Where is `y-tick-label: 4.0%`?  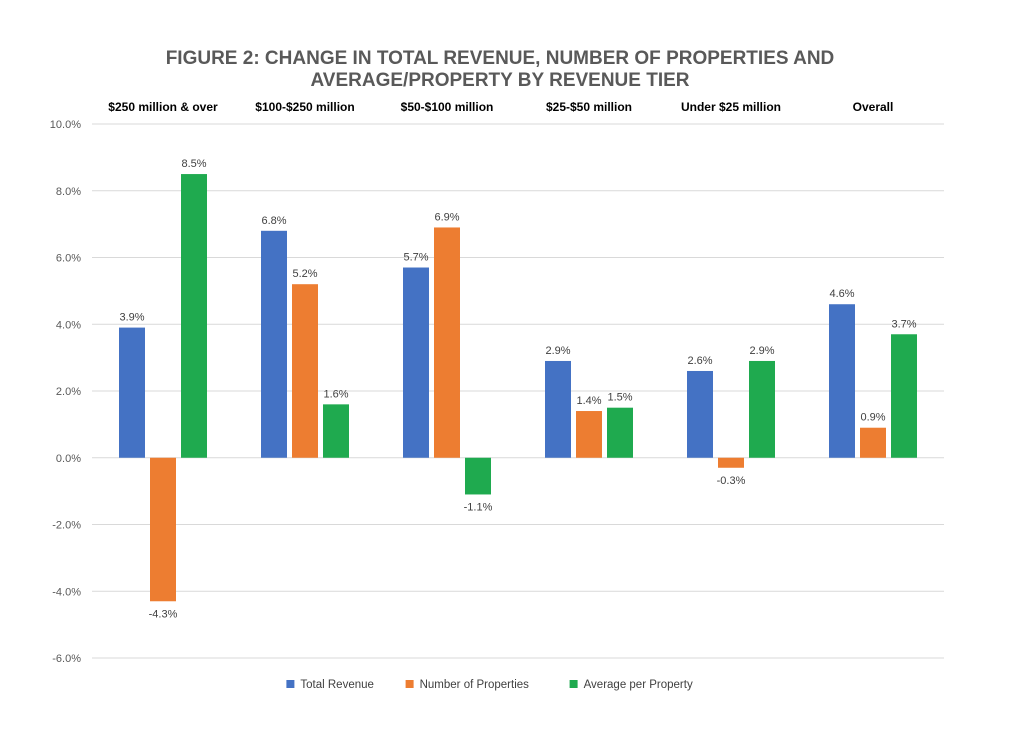 y-tick-label: 4.0% is located at coordinates (68, 325).